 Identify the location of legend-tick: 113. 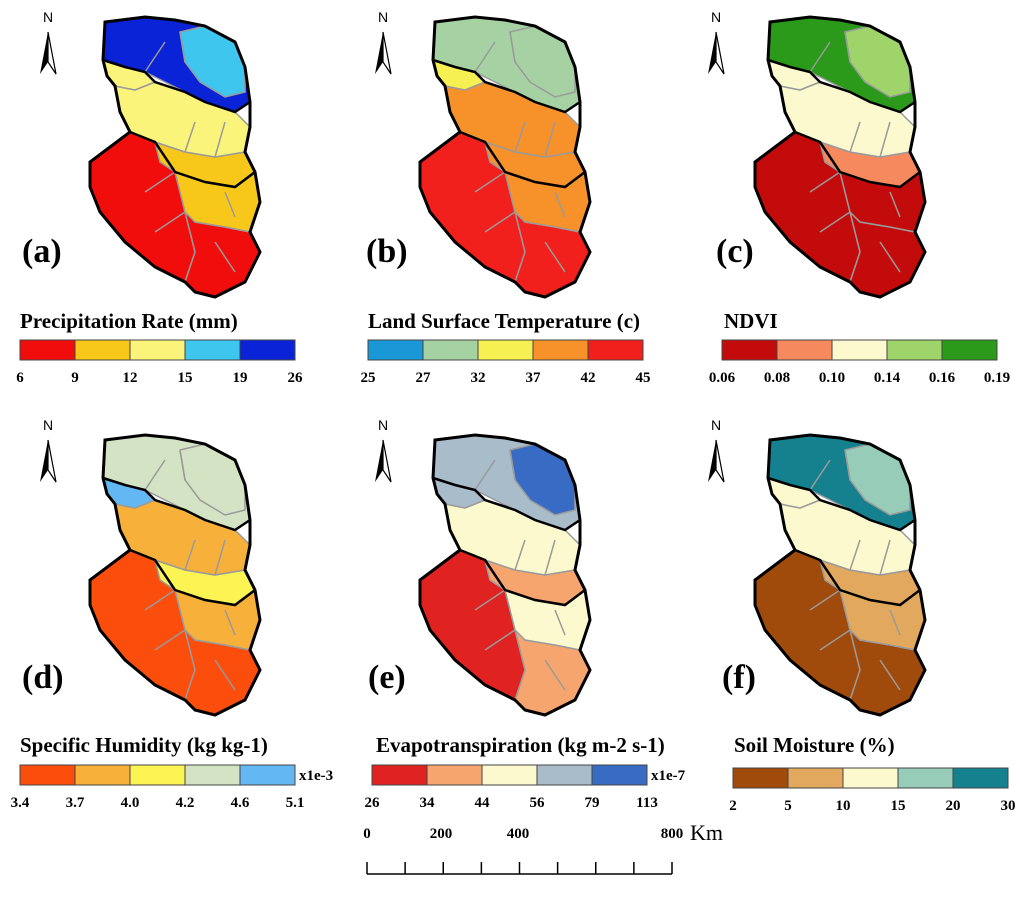
(647, 803).